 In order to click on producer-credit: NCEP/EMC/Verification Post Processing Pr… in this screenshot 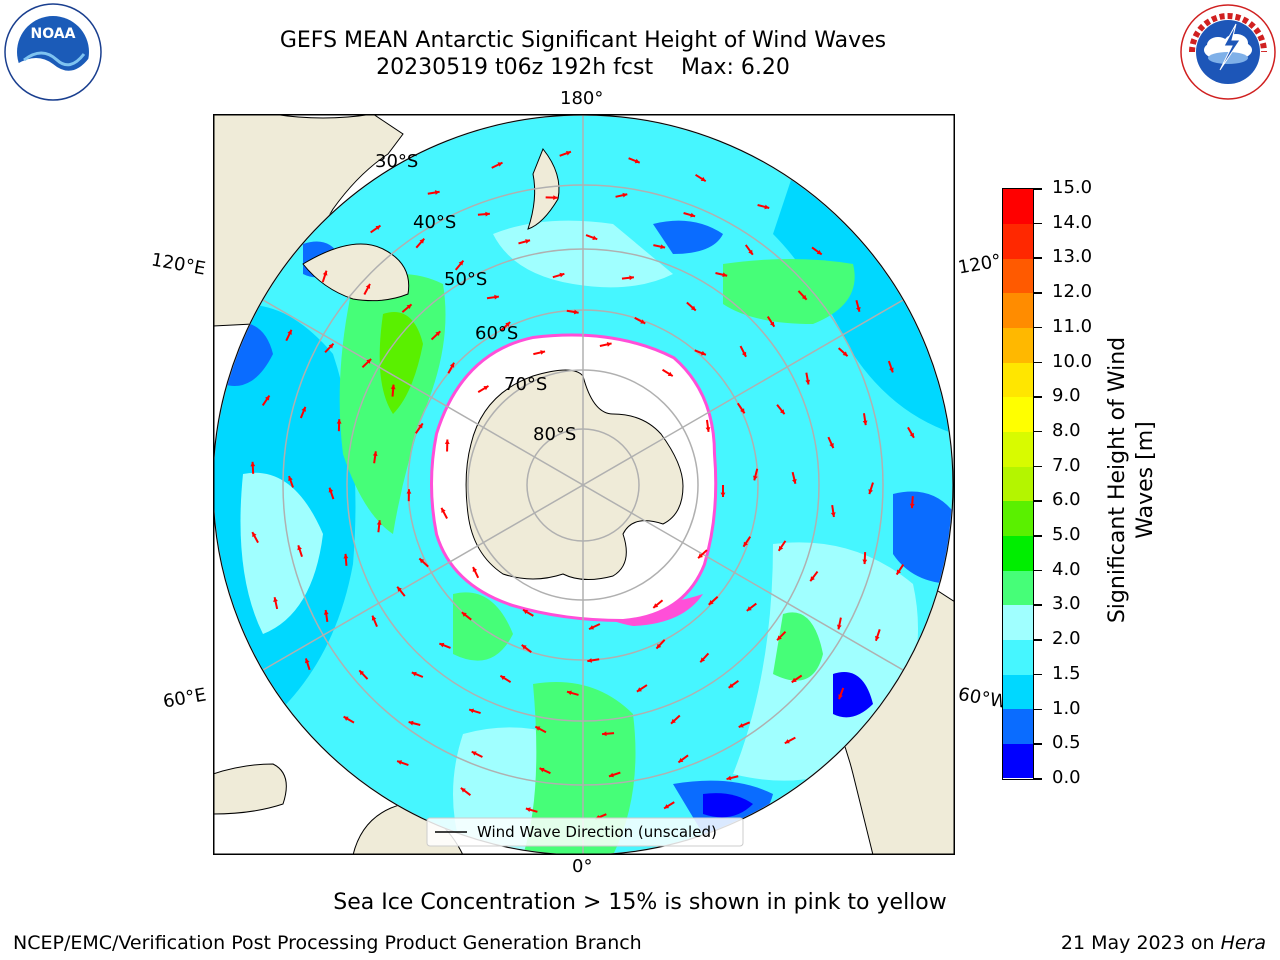, I will do `click(327, 943)`.